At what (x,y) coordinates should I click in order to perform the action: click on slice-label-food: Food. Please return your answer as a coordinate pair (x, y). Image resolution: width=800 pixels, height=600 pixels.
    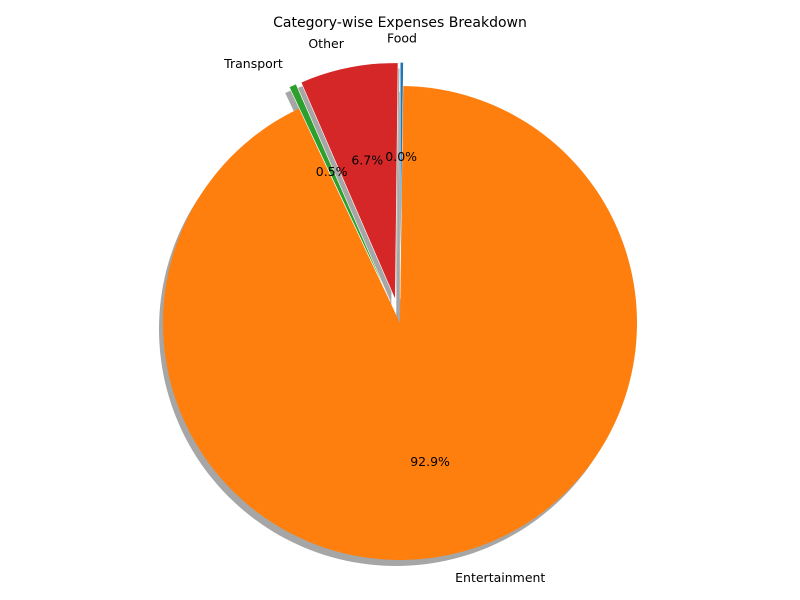
    Looking at the image, I should click on (402, 38).